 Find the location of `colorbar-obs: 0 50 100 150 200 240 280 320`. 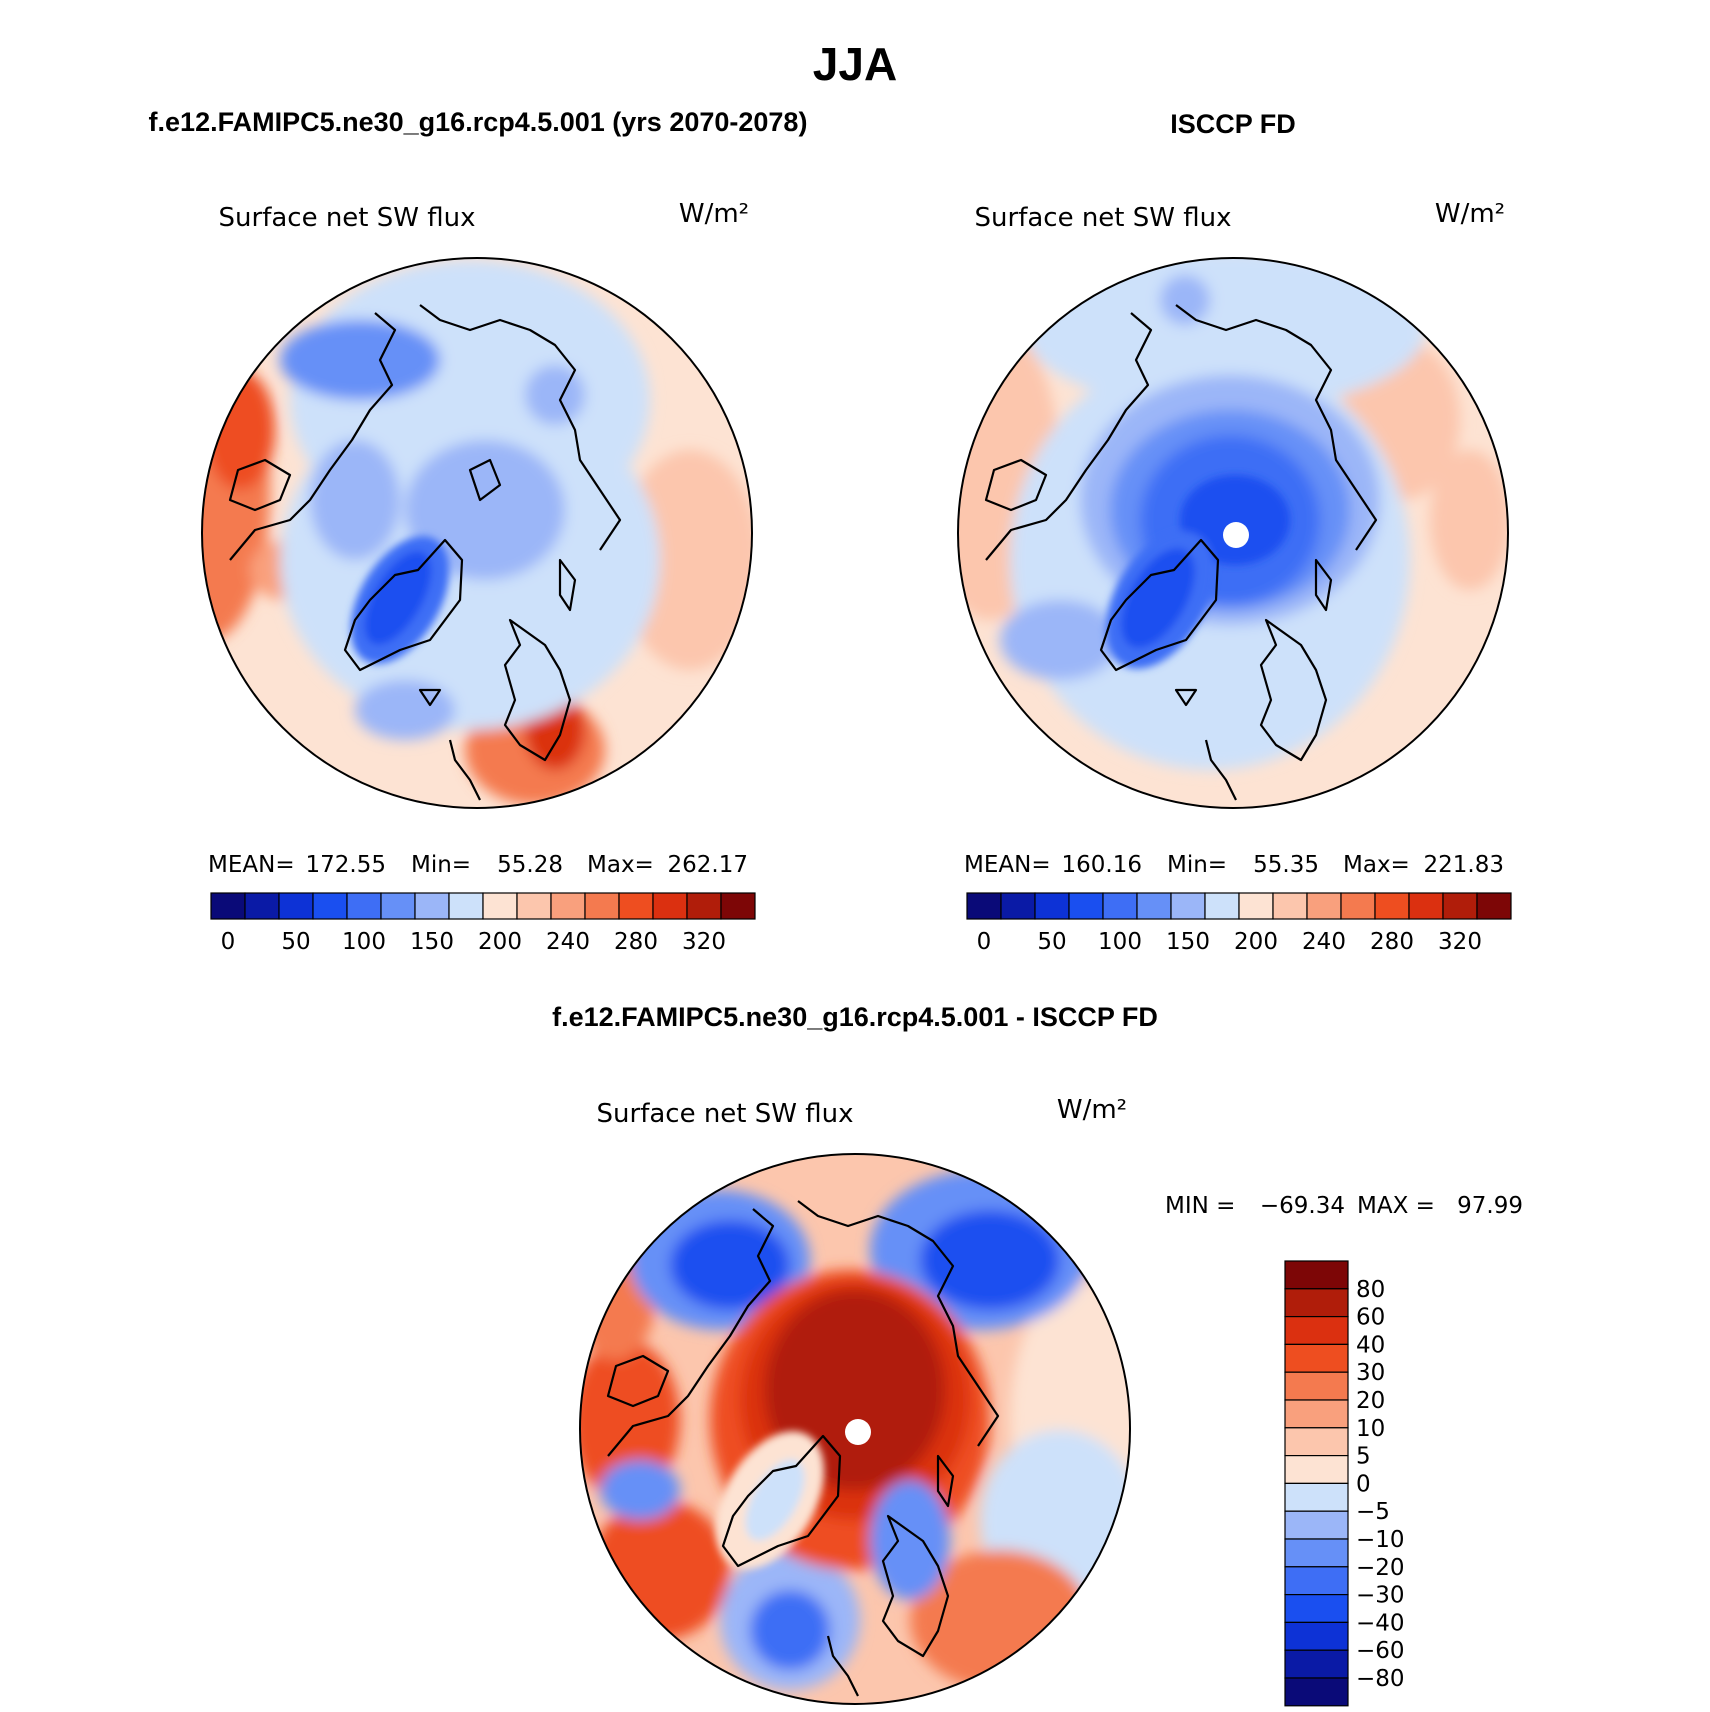

colorbar-obs: 0 50 100 150 200 240 280 320 is located at coordinates (1239, 923).